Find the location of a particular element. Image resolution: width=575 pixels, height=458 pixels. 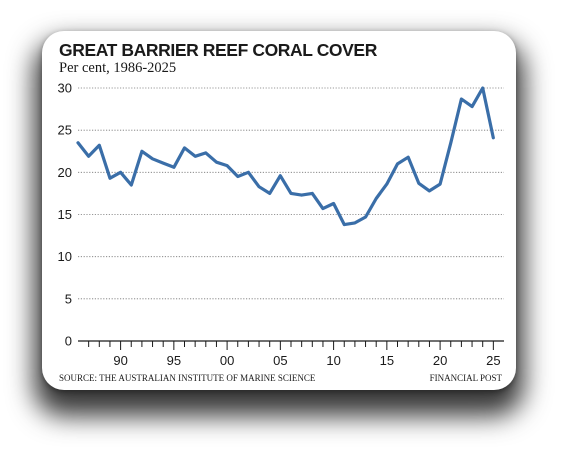

x-tick-label: 10 is located at coordinates (333, 360).